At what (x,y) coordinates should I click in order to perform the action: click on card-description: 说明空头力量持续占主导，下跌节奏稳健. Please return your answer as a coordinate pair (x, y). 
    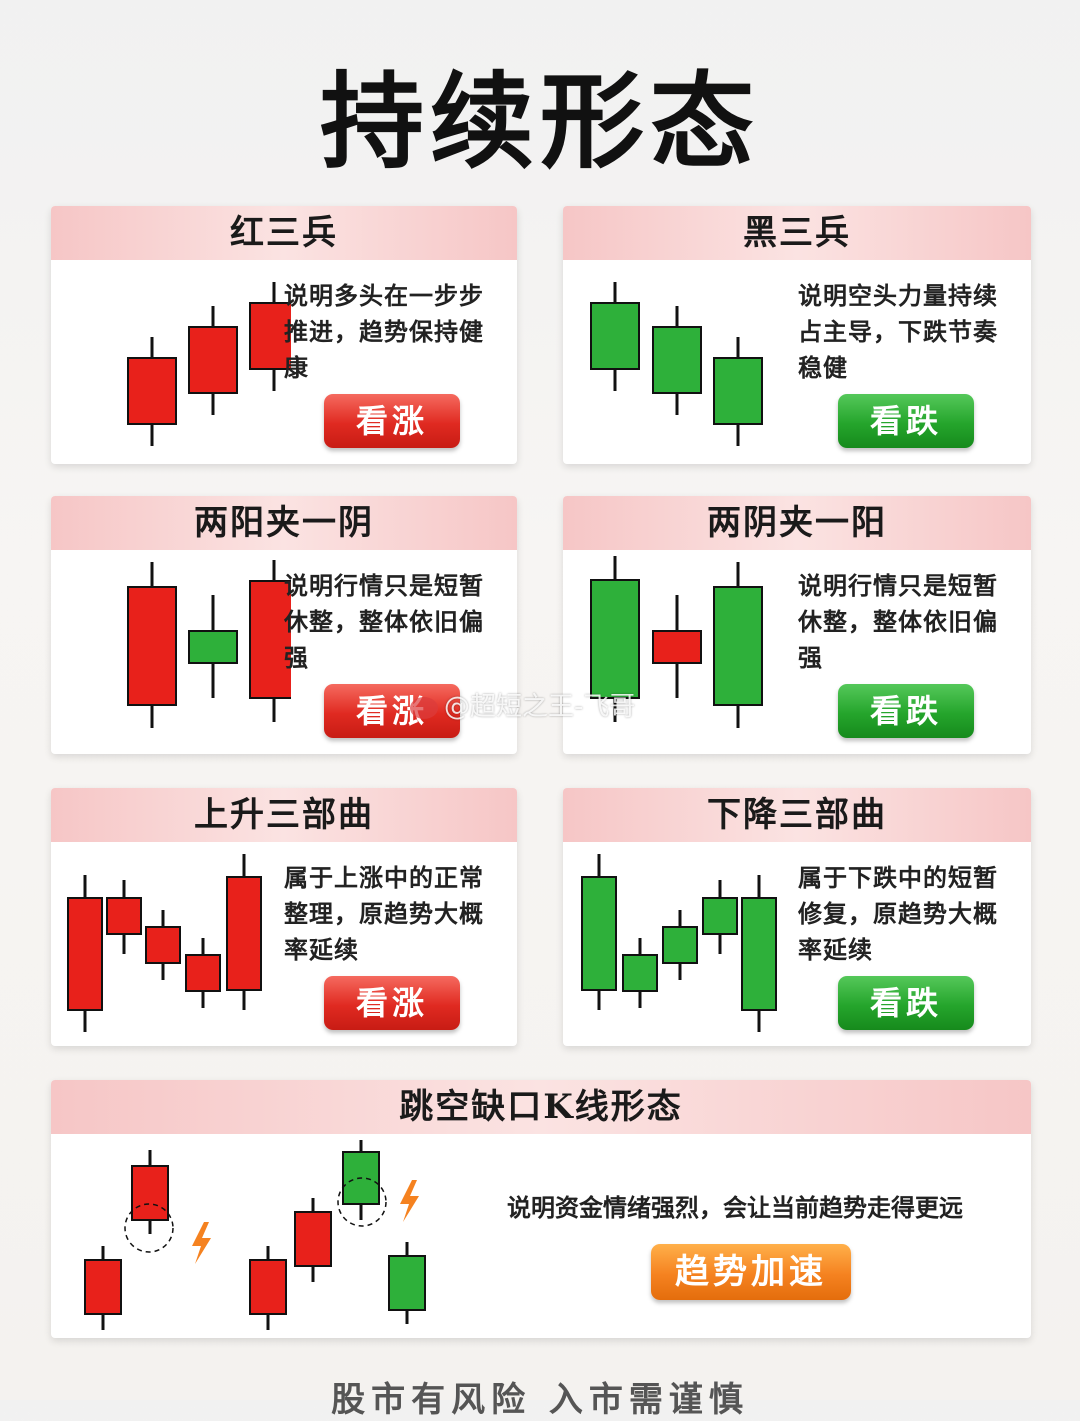
    Looking at the image, I should click on (898, 331).